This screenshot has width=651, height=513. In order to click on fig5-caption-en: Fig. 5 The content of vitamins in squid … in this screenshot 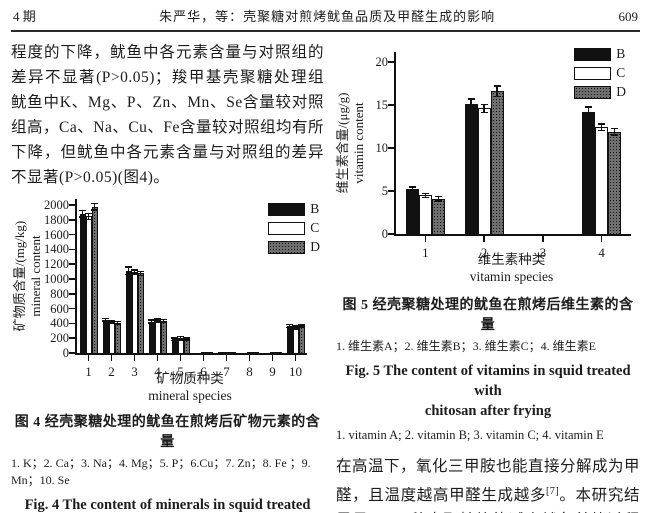, I will do `click(488, 391)`.